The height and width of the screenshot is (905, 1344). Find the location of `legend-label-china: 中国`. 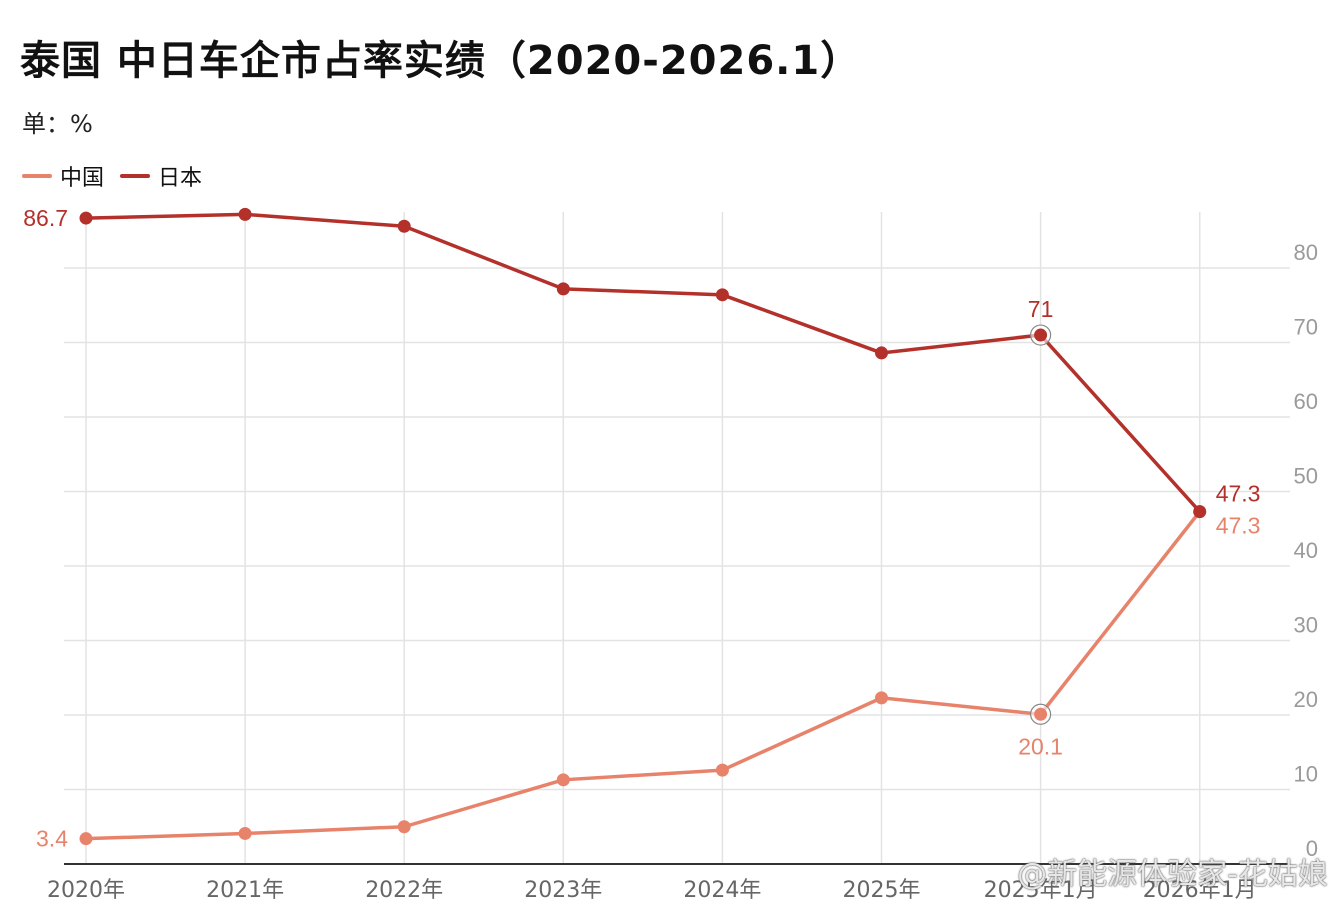

legend-label-china: 中国 is located at coordinates (82, 178).